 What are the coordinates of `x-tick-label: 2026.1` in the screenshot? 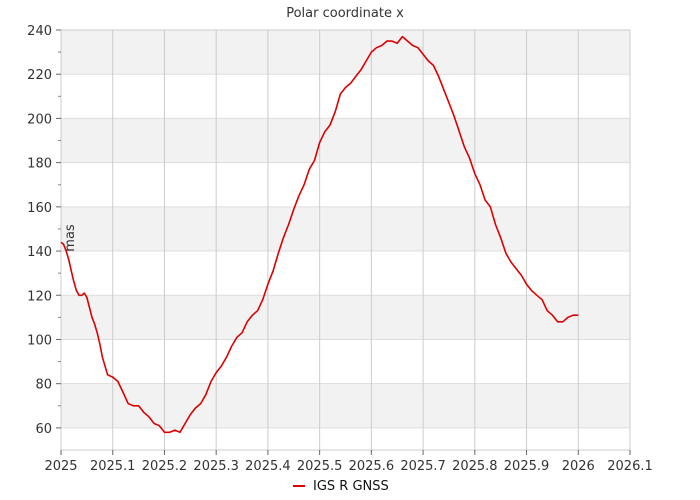 It's located at (630, 466).